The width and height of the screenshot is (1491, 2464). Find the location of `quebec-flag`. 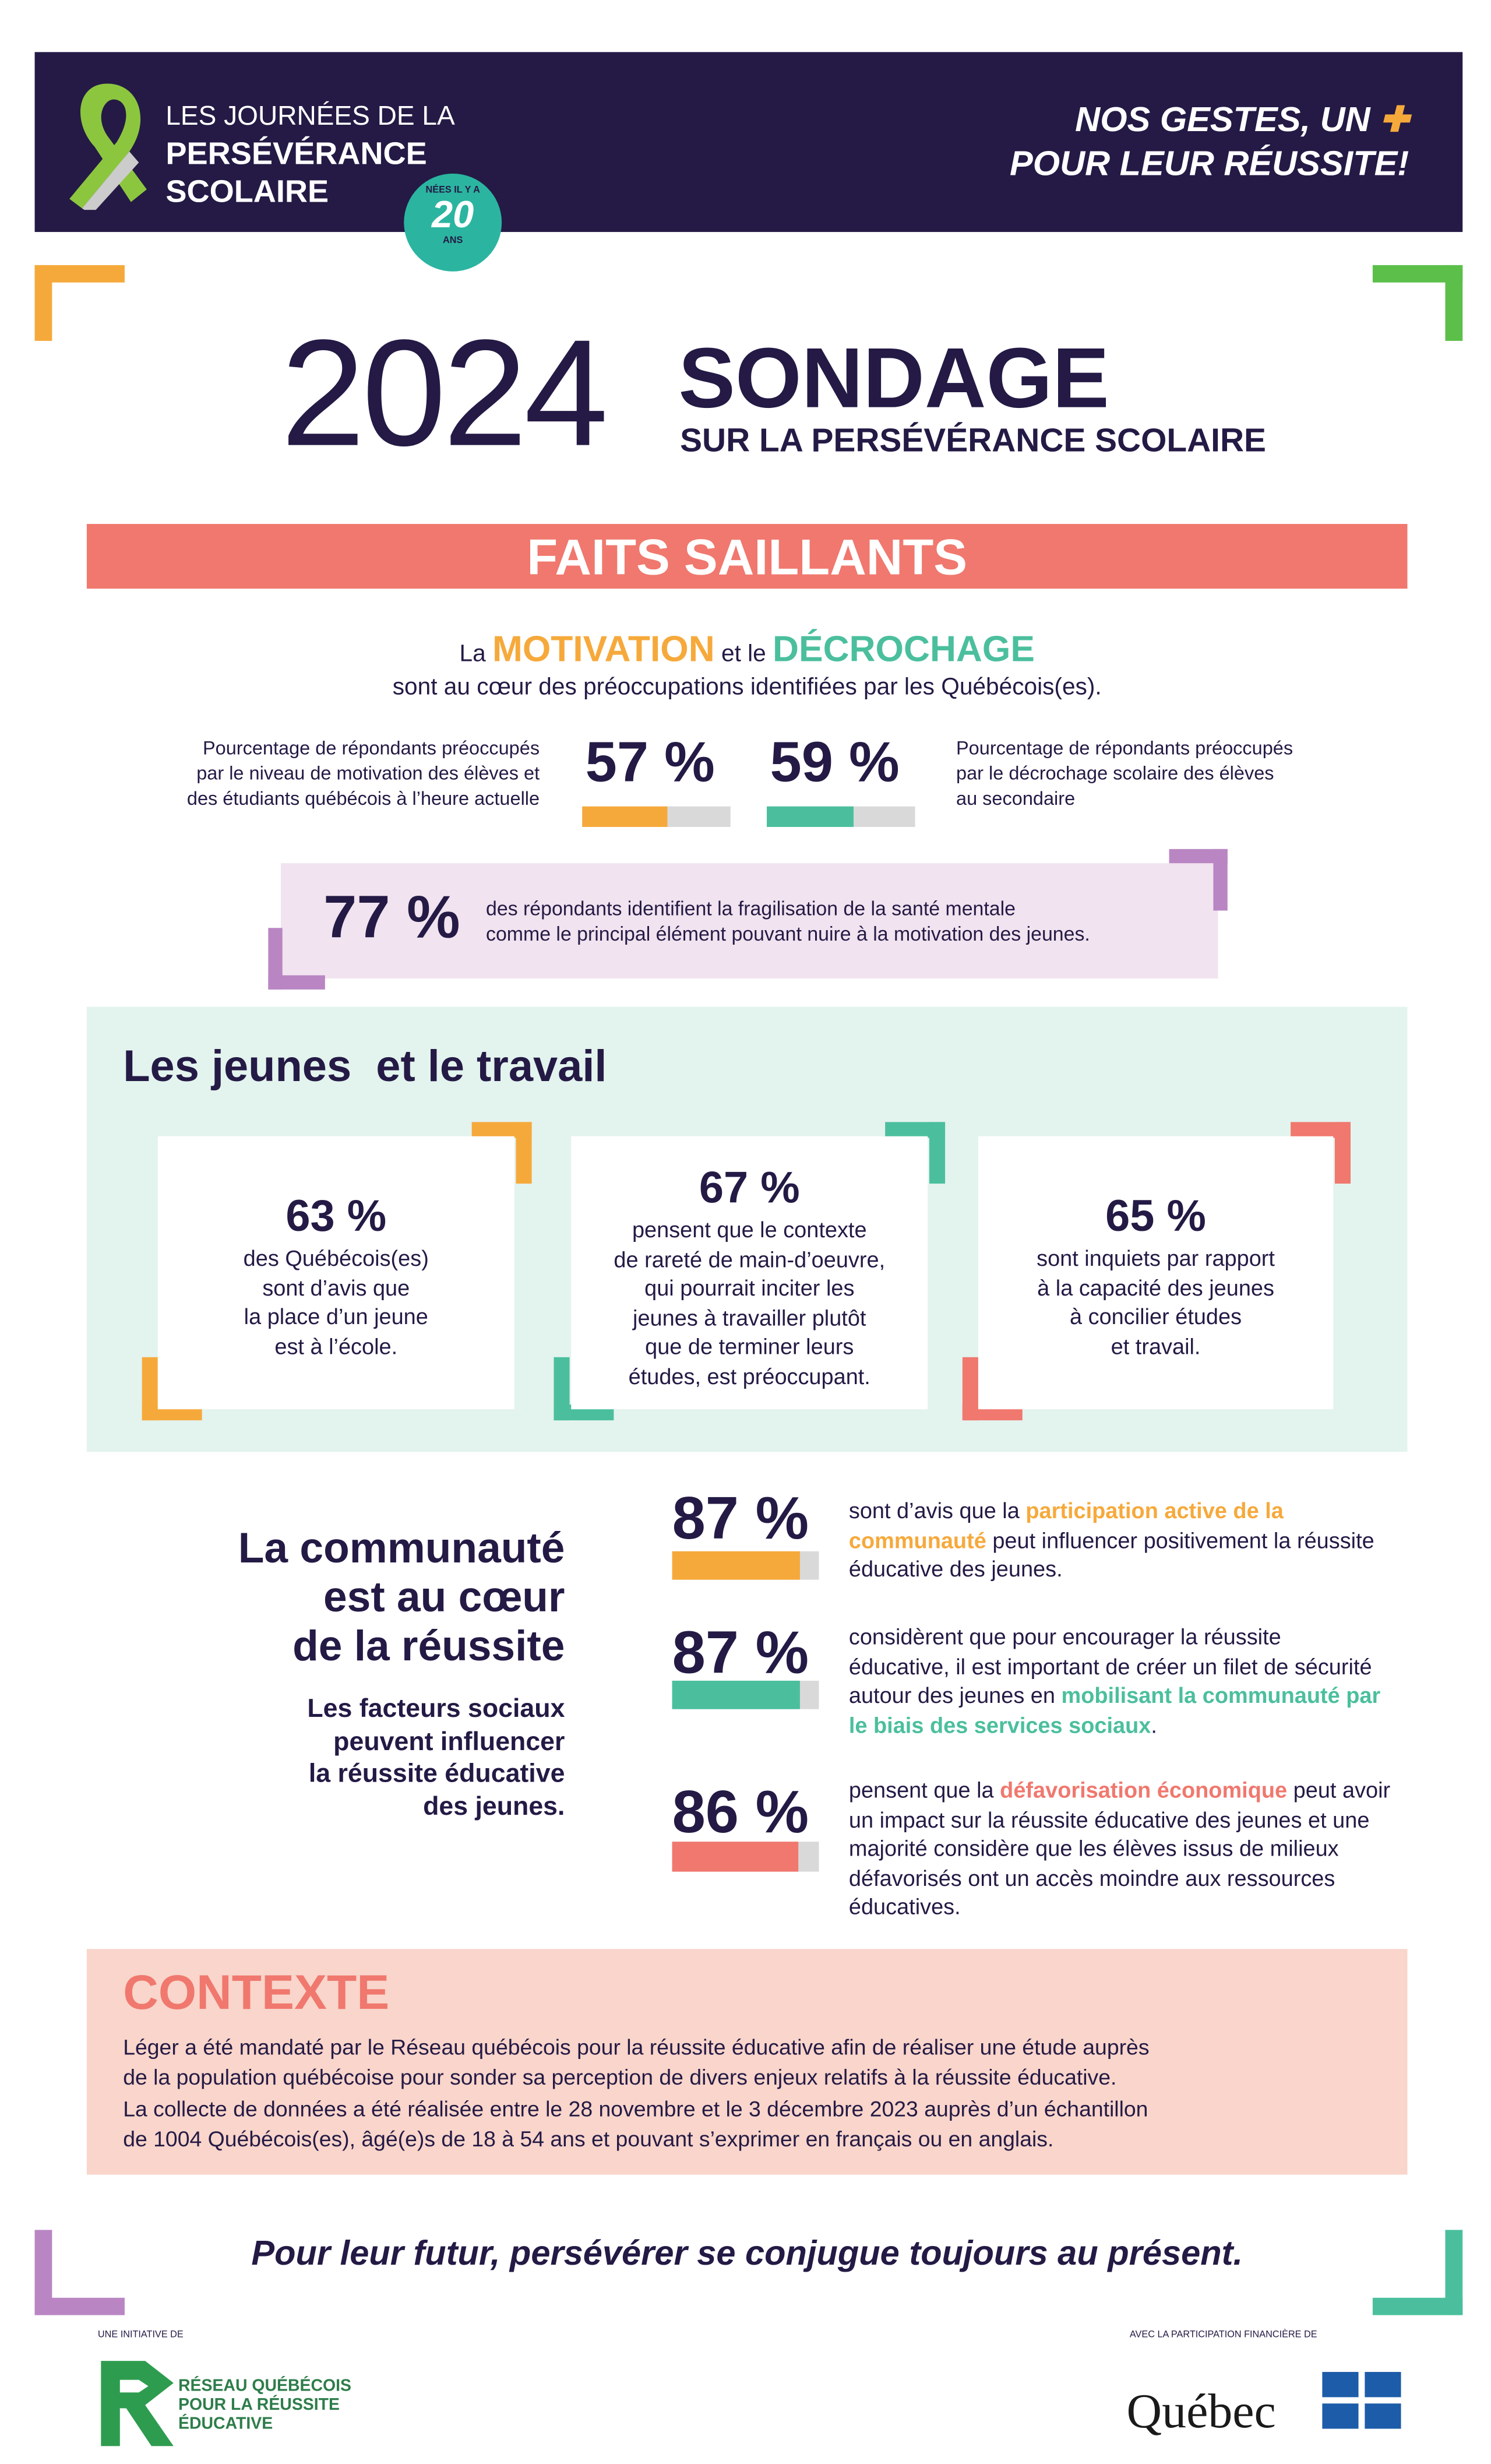

quebec-flag is located at coordinates (1361, 2400).